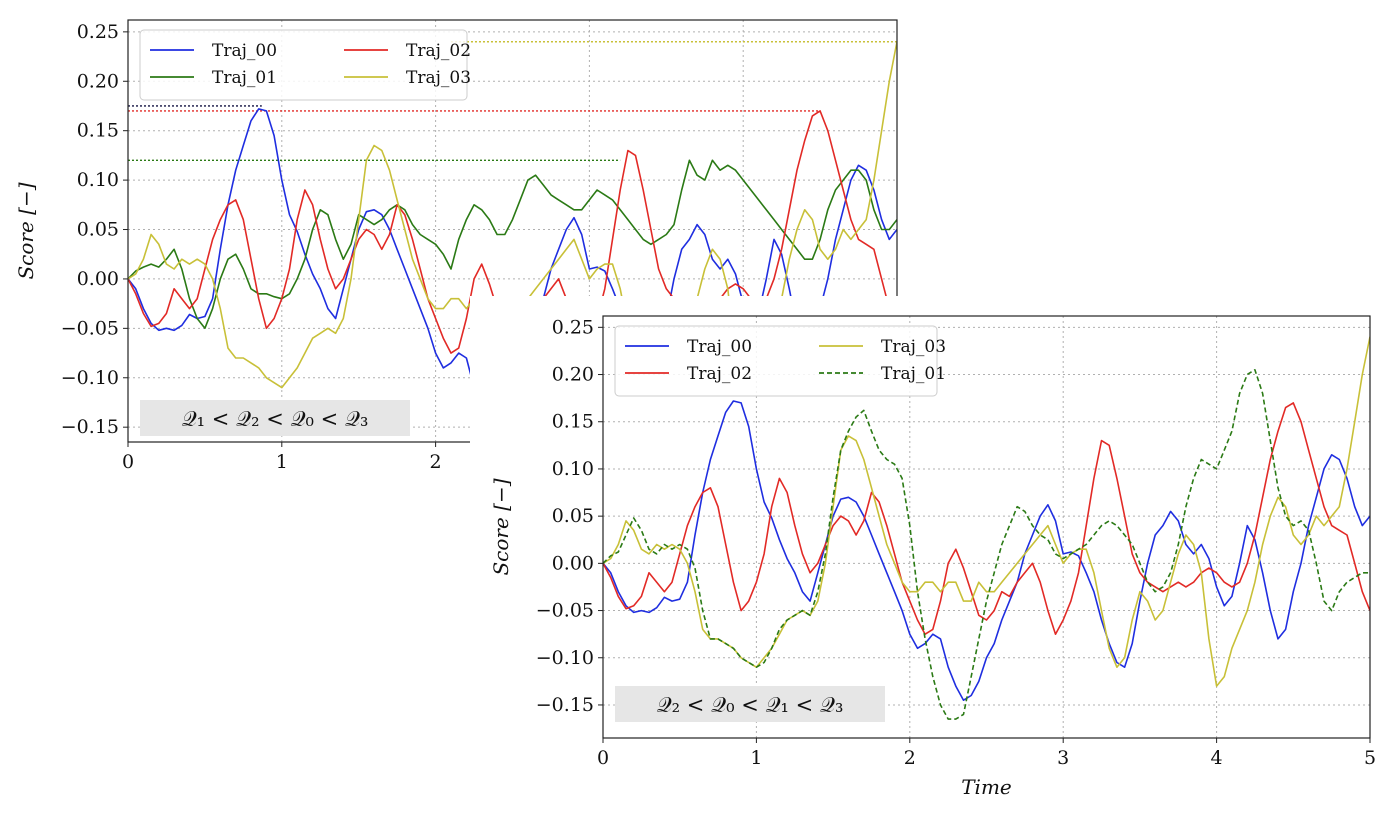 Image resolution: width=1400 pixels, height=820 pixels. I want to click on annotation-text: 𝒬₁ < 𝒬₂ < 𝒬₀ < 𝒬₃, so click(275, 419).